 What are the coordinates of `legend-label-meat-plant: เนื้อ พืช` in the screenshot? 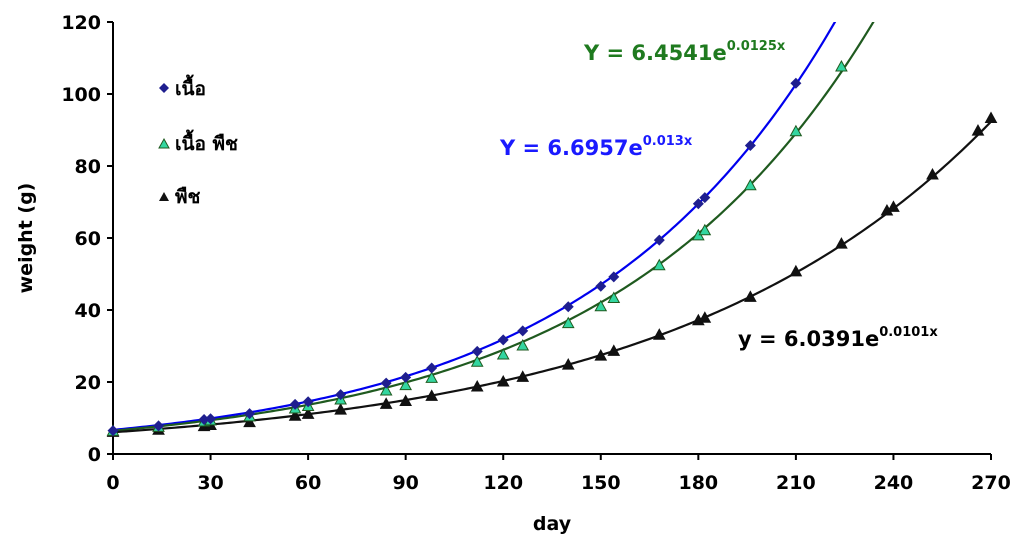 It's located at (206, 142).